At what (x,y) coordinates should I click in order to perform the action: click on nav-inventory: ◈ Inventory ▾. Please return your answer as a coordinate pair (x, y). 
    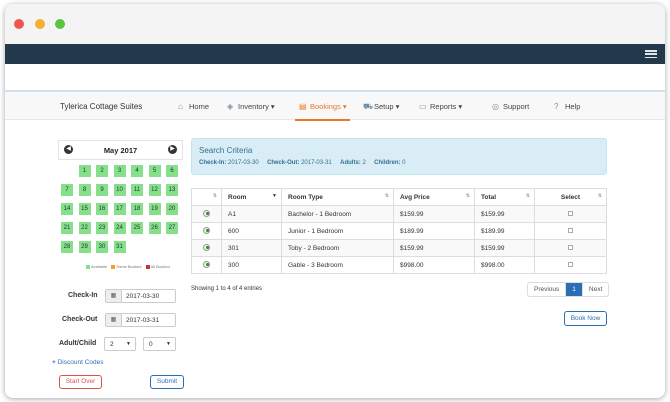
    Looking at the image, I should click on (251, 106).